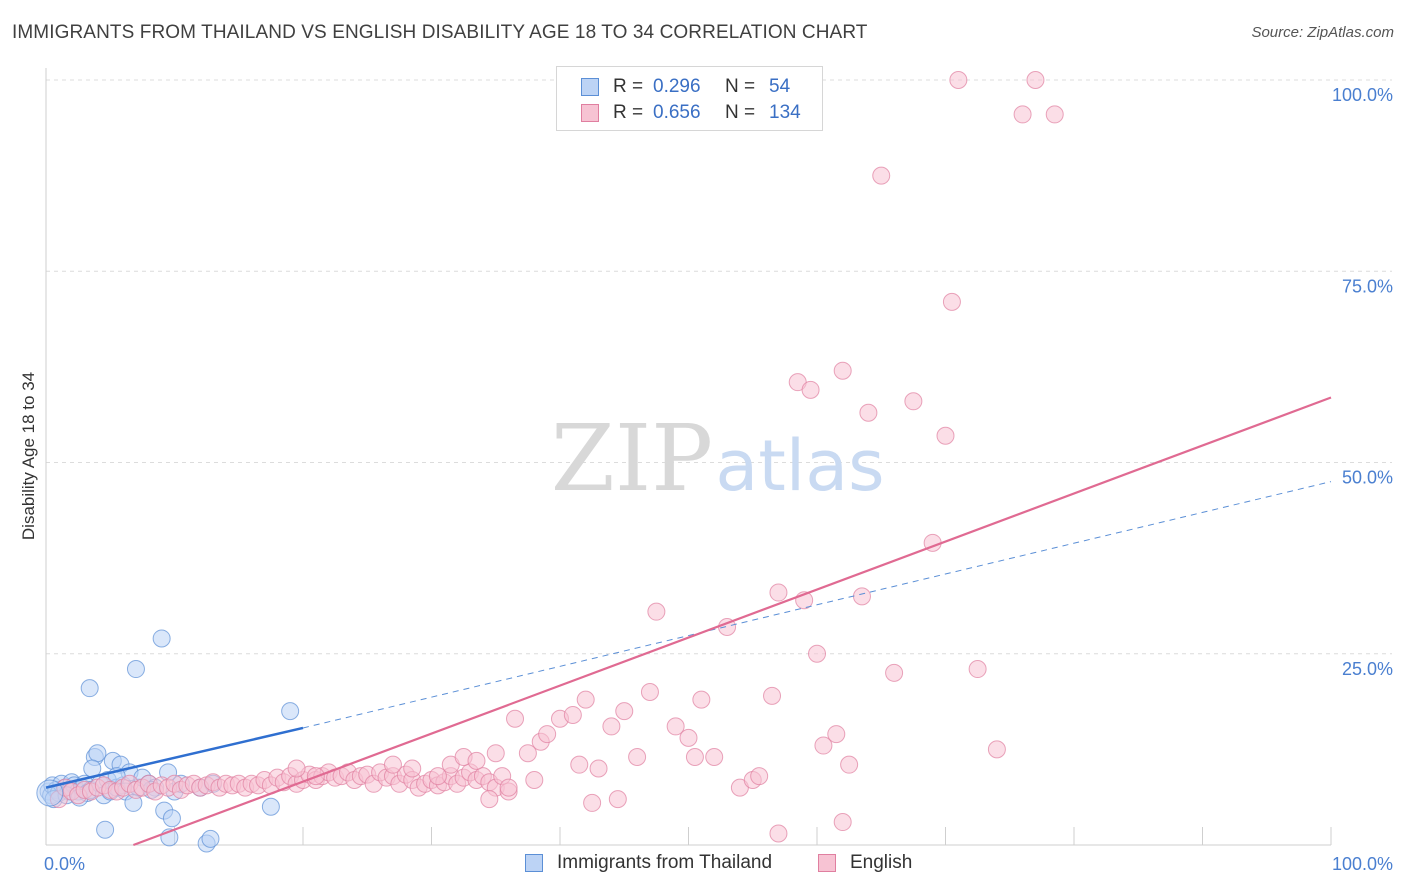  Describe the element at coordinates (881, 862) in the screenshot. I see `legend-label-english: English` at that location.